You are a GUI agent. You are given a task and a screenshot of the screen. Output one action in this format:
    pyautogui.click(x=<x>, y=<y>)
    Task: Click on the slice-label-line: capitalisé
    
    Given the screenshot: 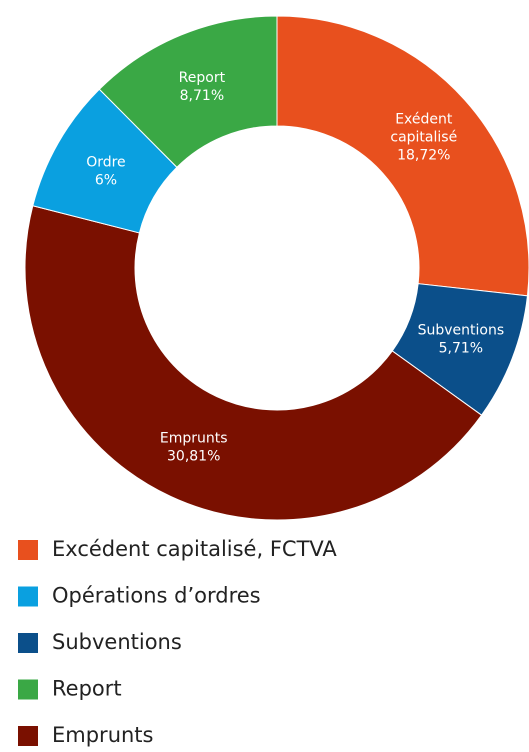 What is the action you would take?
    pyautogui.click(x=423, y=138)
    